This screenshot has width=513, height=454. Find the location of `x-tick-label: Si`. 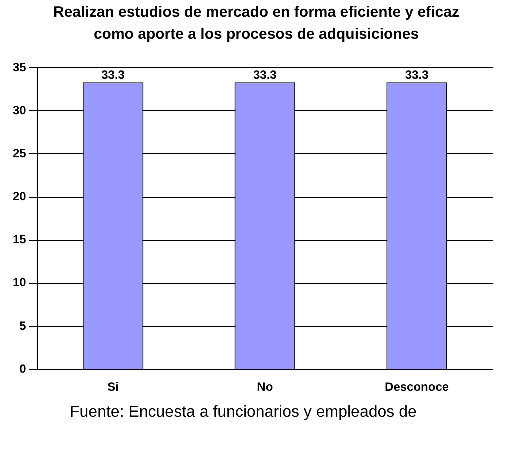

x-tick-label: Si is located at coordinates (113, 387).